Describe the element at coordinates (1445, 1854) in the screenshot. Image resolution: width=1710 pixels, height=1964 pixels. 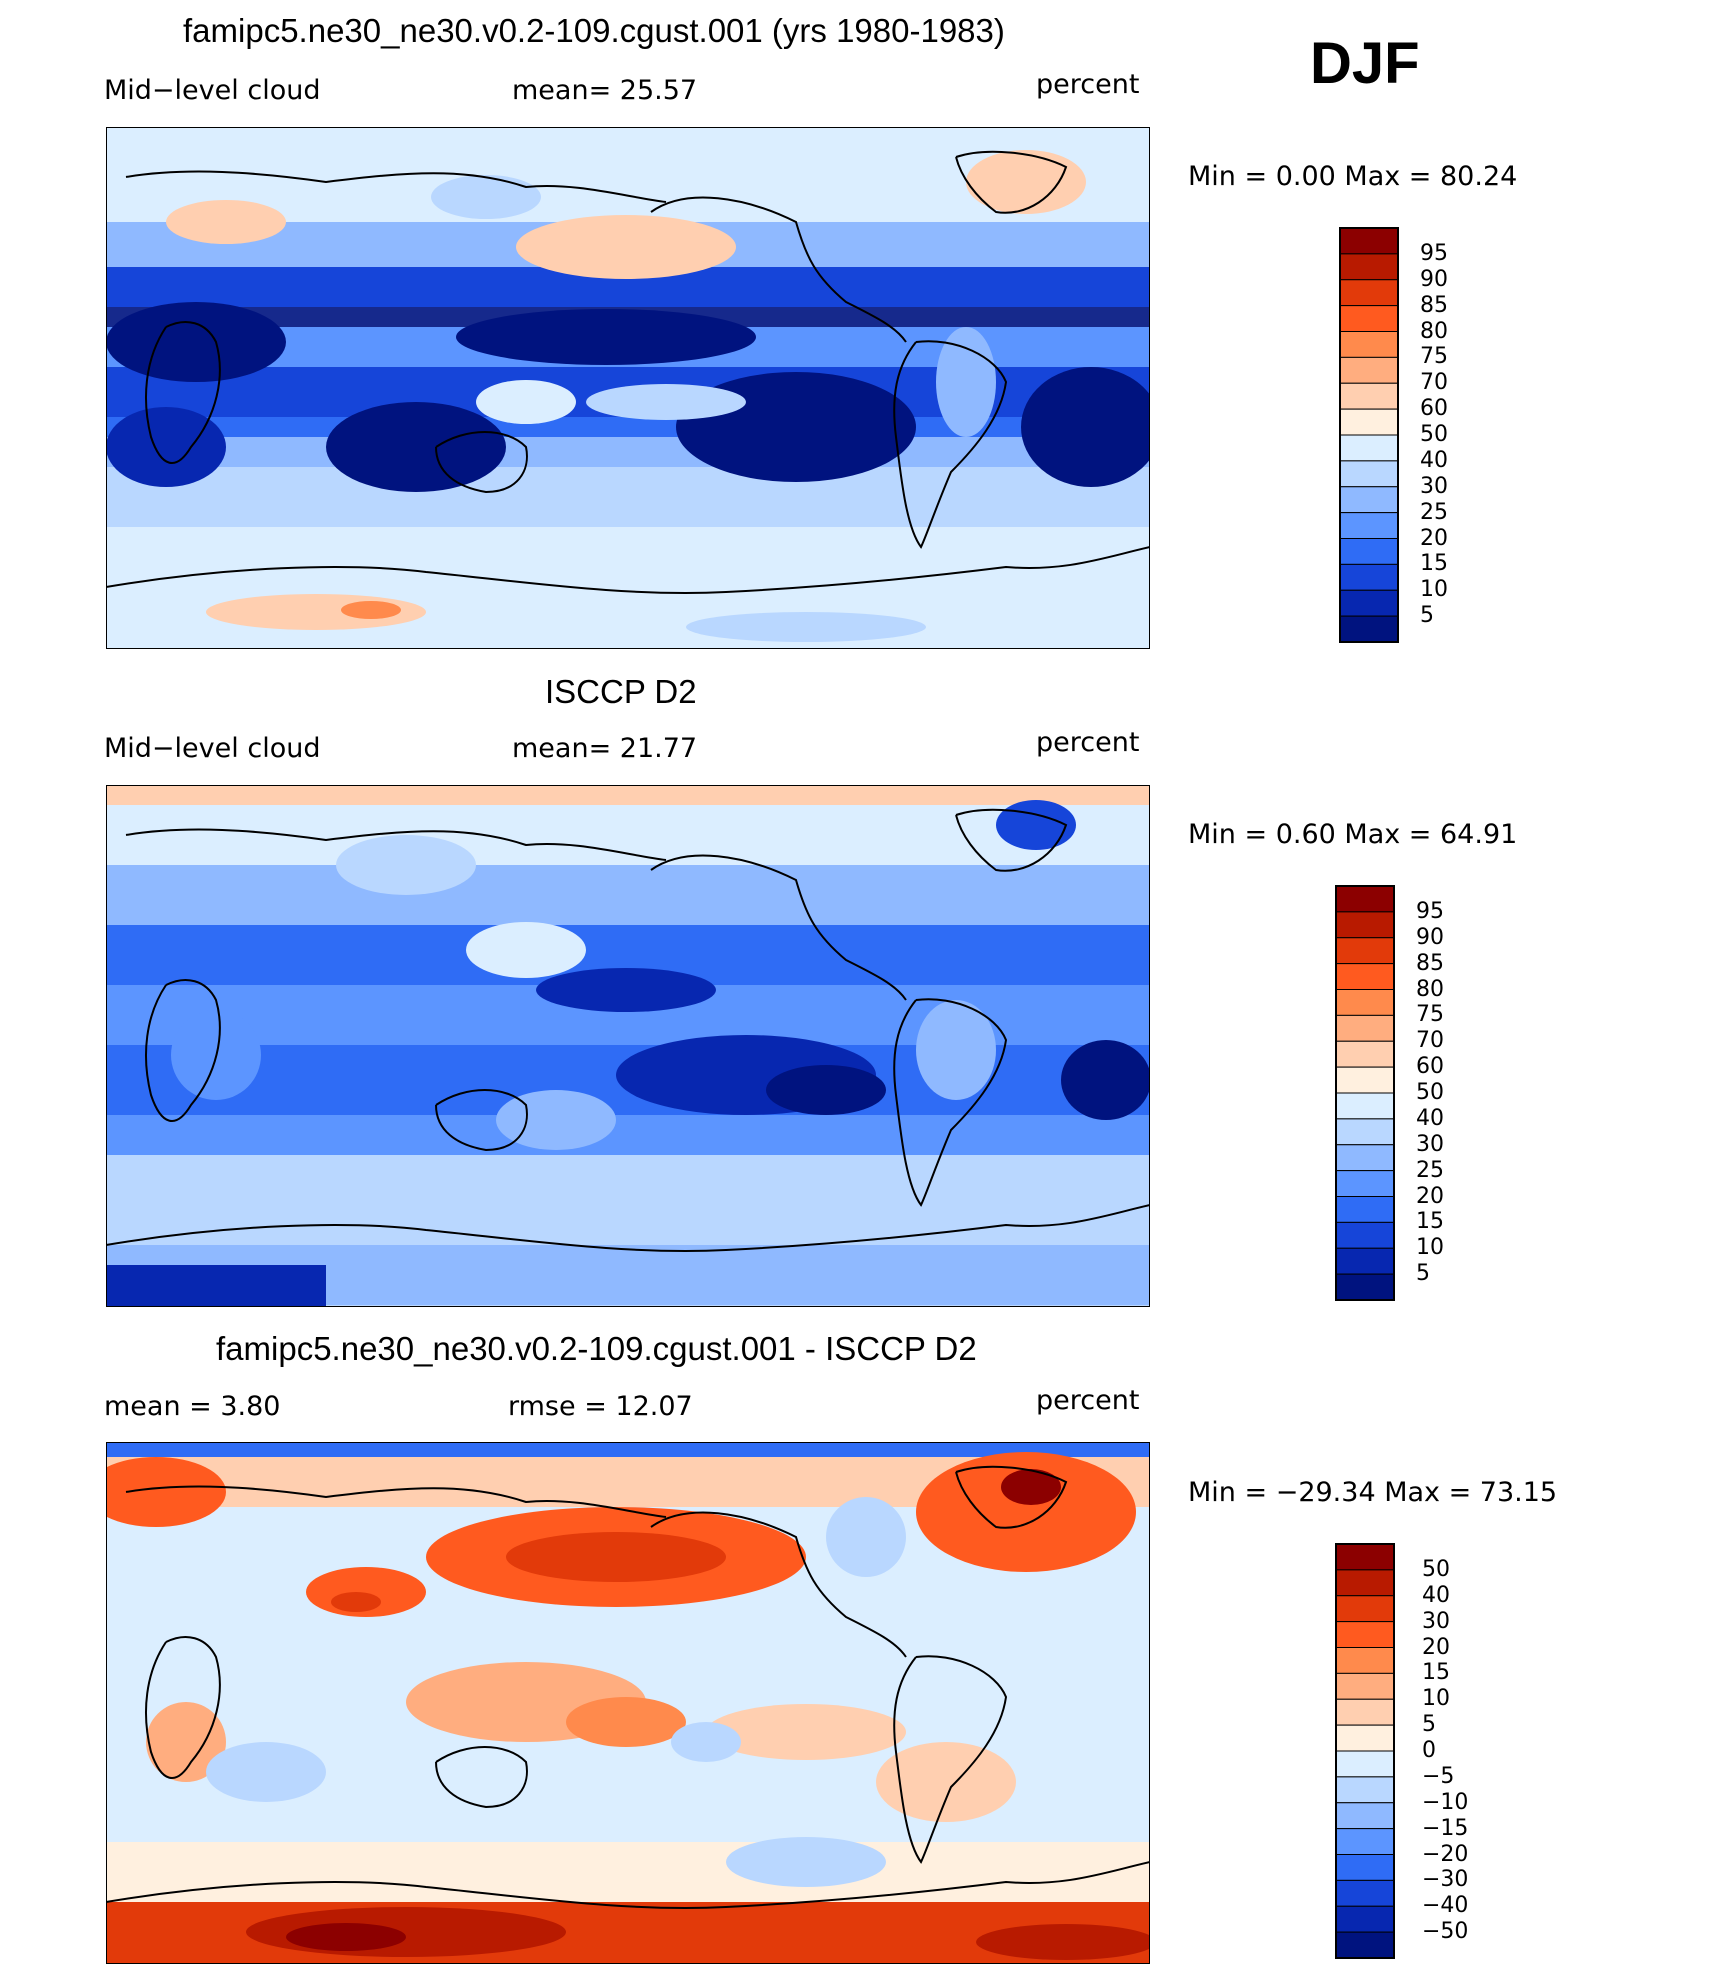
I see `colorbar-tick-label: −20` at that location.